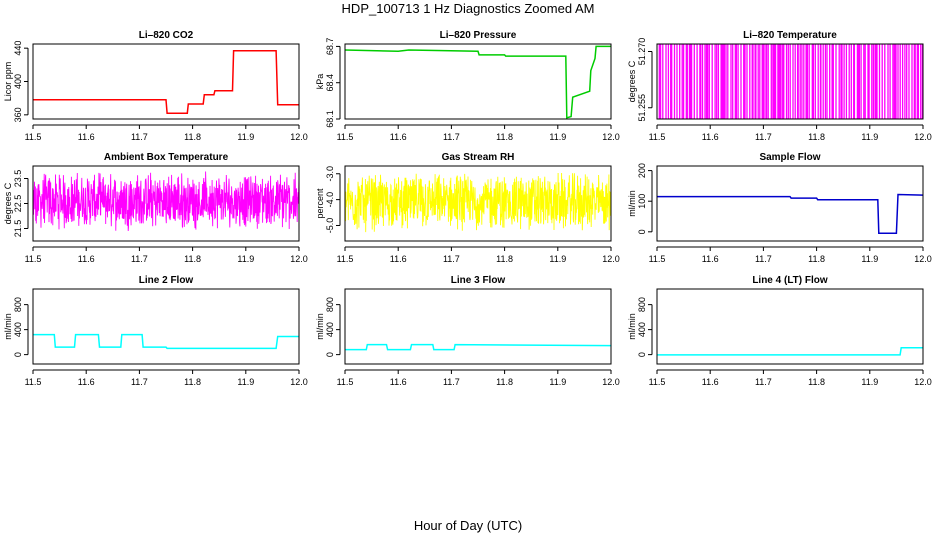 The image size is (936, 540). I want to click on y-axis-label: Licor ppm, so click(8, 82).